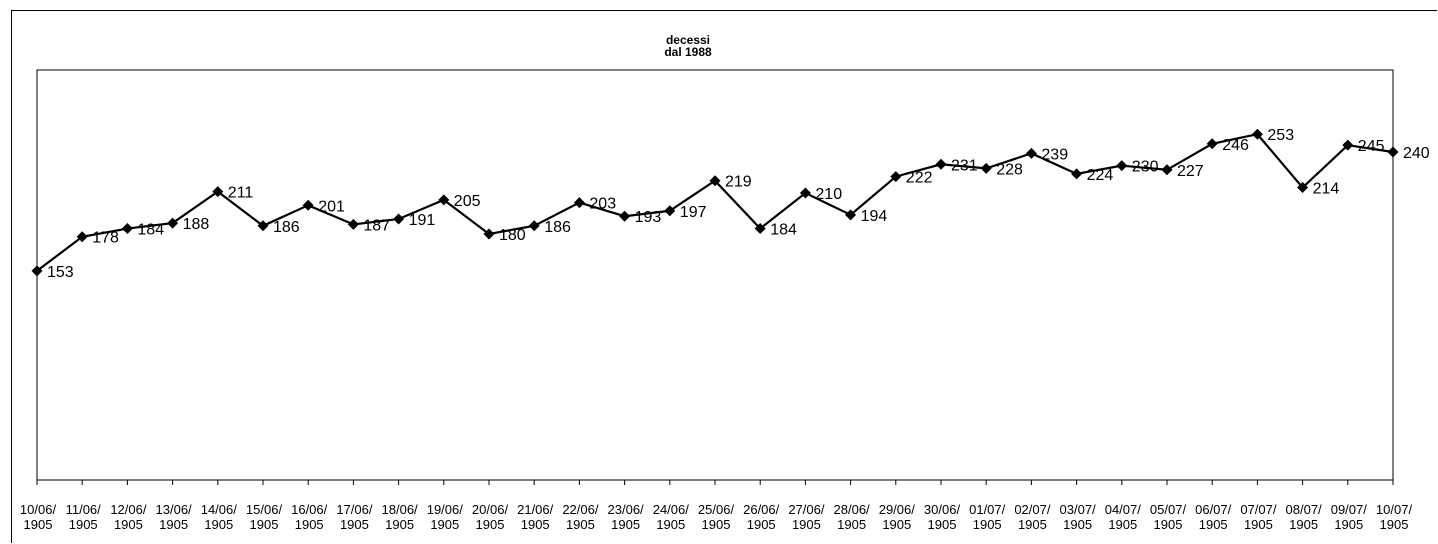  Describe the element at coordinates (761, 517) in the screenshot. I see `x-tick-label: 26/06/1905` at that location.